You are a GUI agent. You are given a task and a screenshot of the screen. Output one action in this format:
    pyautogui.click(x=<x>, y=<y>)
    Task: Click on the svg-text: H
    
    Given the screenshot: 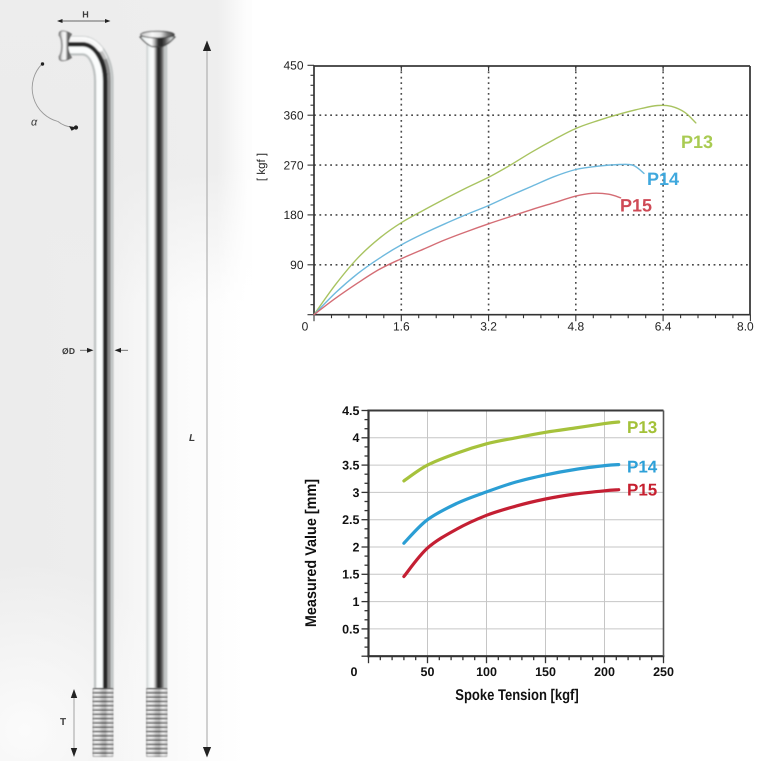 What is the action you would take?
    pyautogui.click(x=85, y=15)
    